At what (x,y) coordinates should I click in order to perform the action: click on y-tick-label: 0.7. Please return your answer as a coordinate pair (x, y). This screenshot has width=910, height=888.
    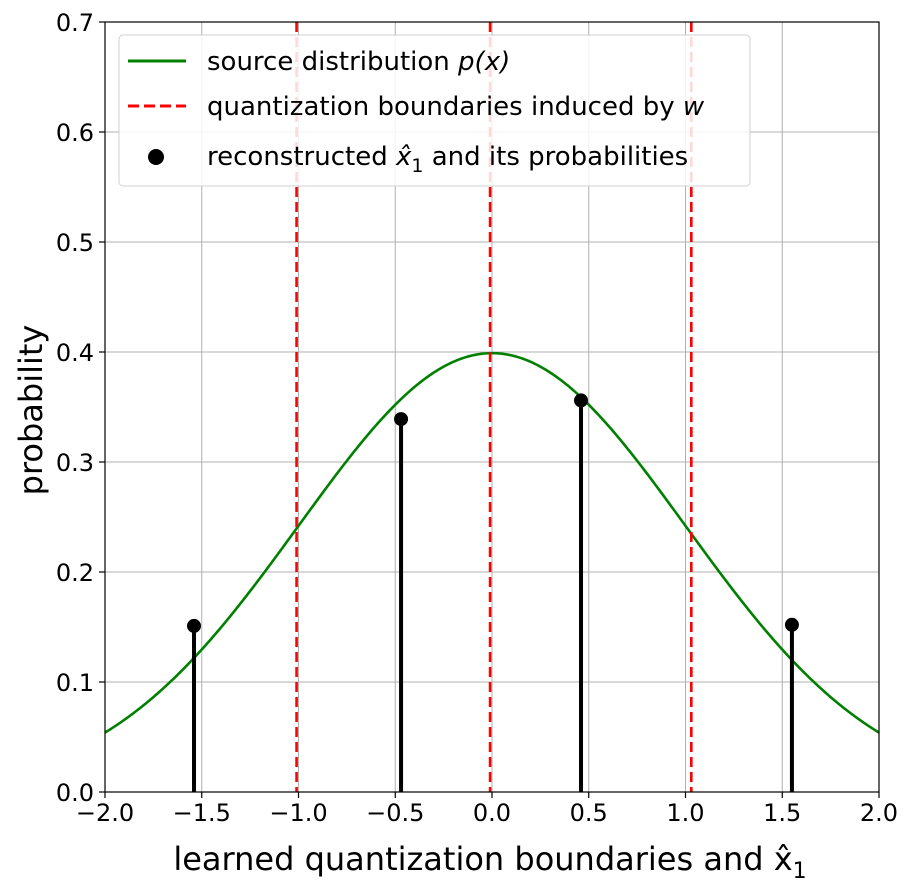
    Looking at the image, I should click on (75, 23).